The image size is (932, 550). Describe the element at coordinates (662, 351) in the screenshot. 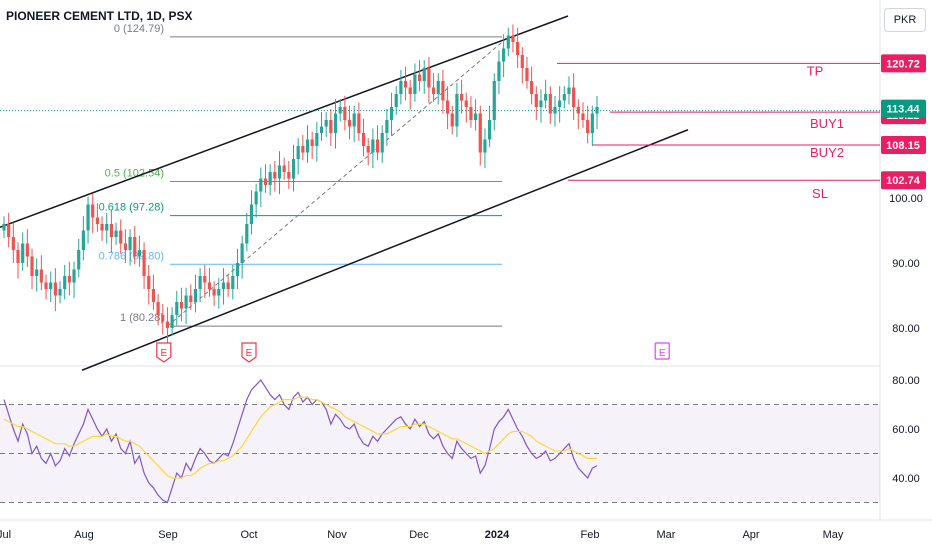

I see `earnings-marker` at that location.